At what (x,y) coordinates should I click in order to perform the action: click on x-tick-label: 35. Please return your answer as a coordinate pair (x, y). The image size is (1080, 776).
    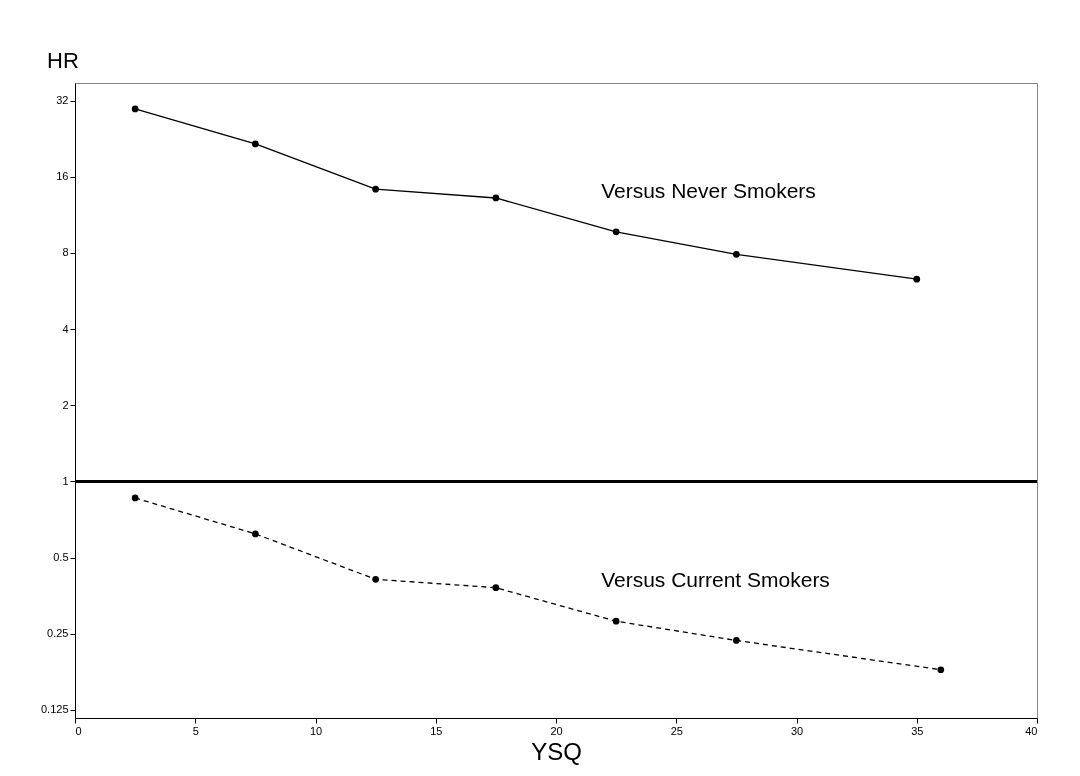
    Looking at the image, I should click on (917, 730).